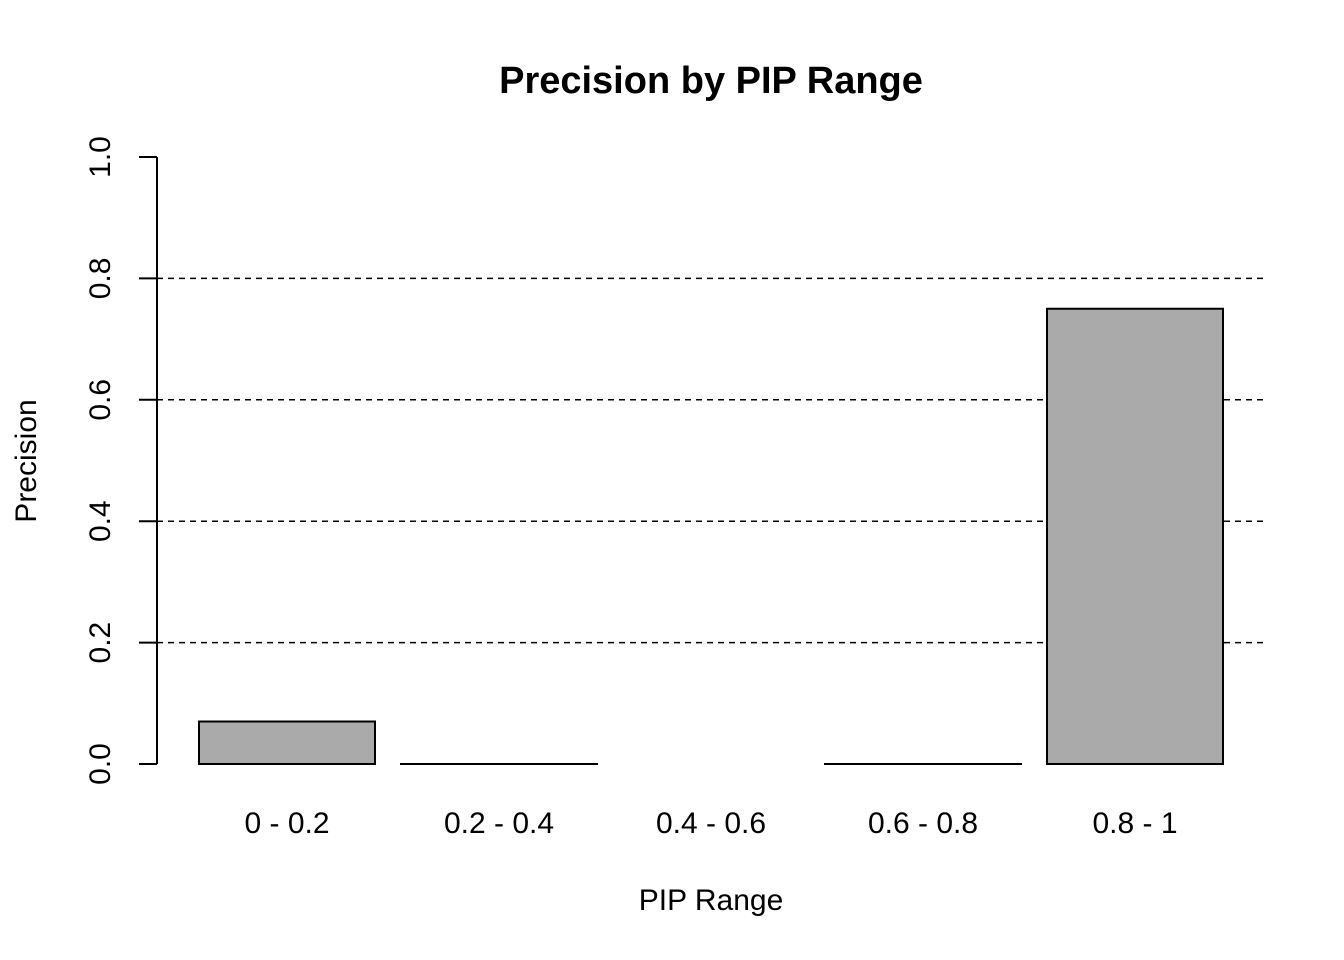  What do you see at coordinates (100, 764) in the screenshot?
I see `y-tick-label: 0.0` at bounding box center [100, 764].